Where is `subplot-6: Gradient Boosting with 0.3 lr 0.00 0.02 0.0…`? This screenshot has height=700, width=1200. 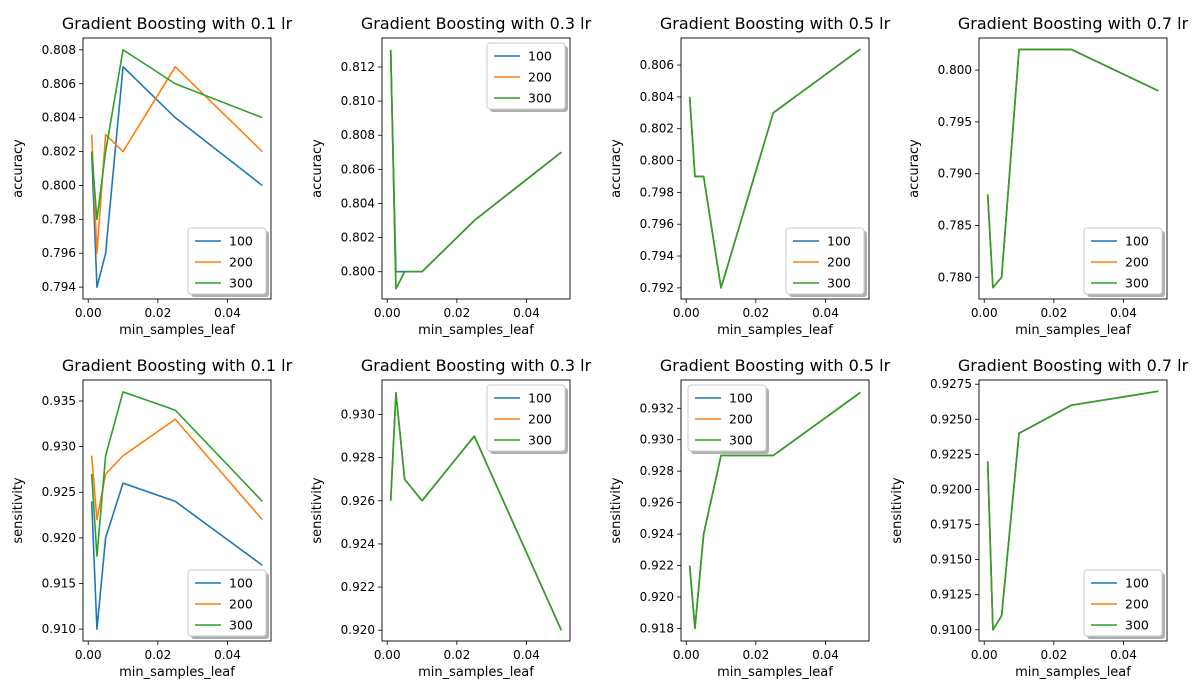 subplot-6: Gradient Boosting with 0.3 lr 0.00 0.02 0.0… is located at coordinates (451, 518).